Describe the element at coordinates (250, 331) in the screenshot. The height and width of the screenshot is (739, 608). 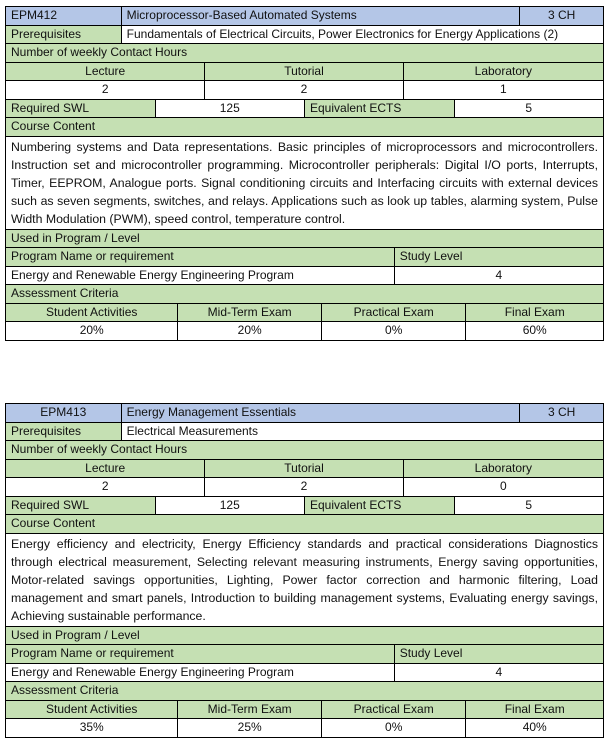
I see `midterm-value: 20%` at that location.